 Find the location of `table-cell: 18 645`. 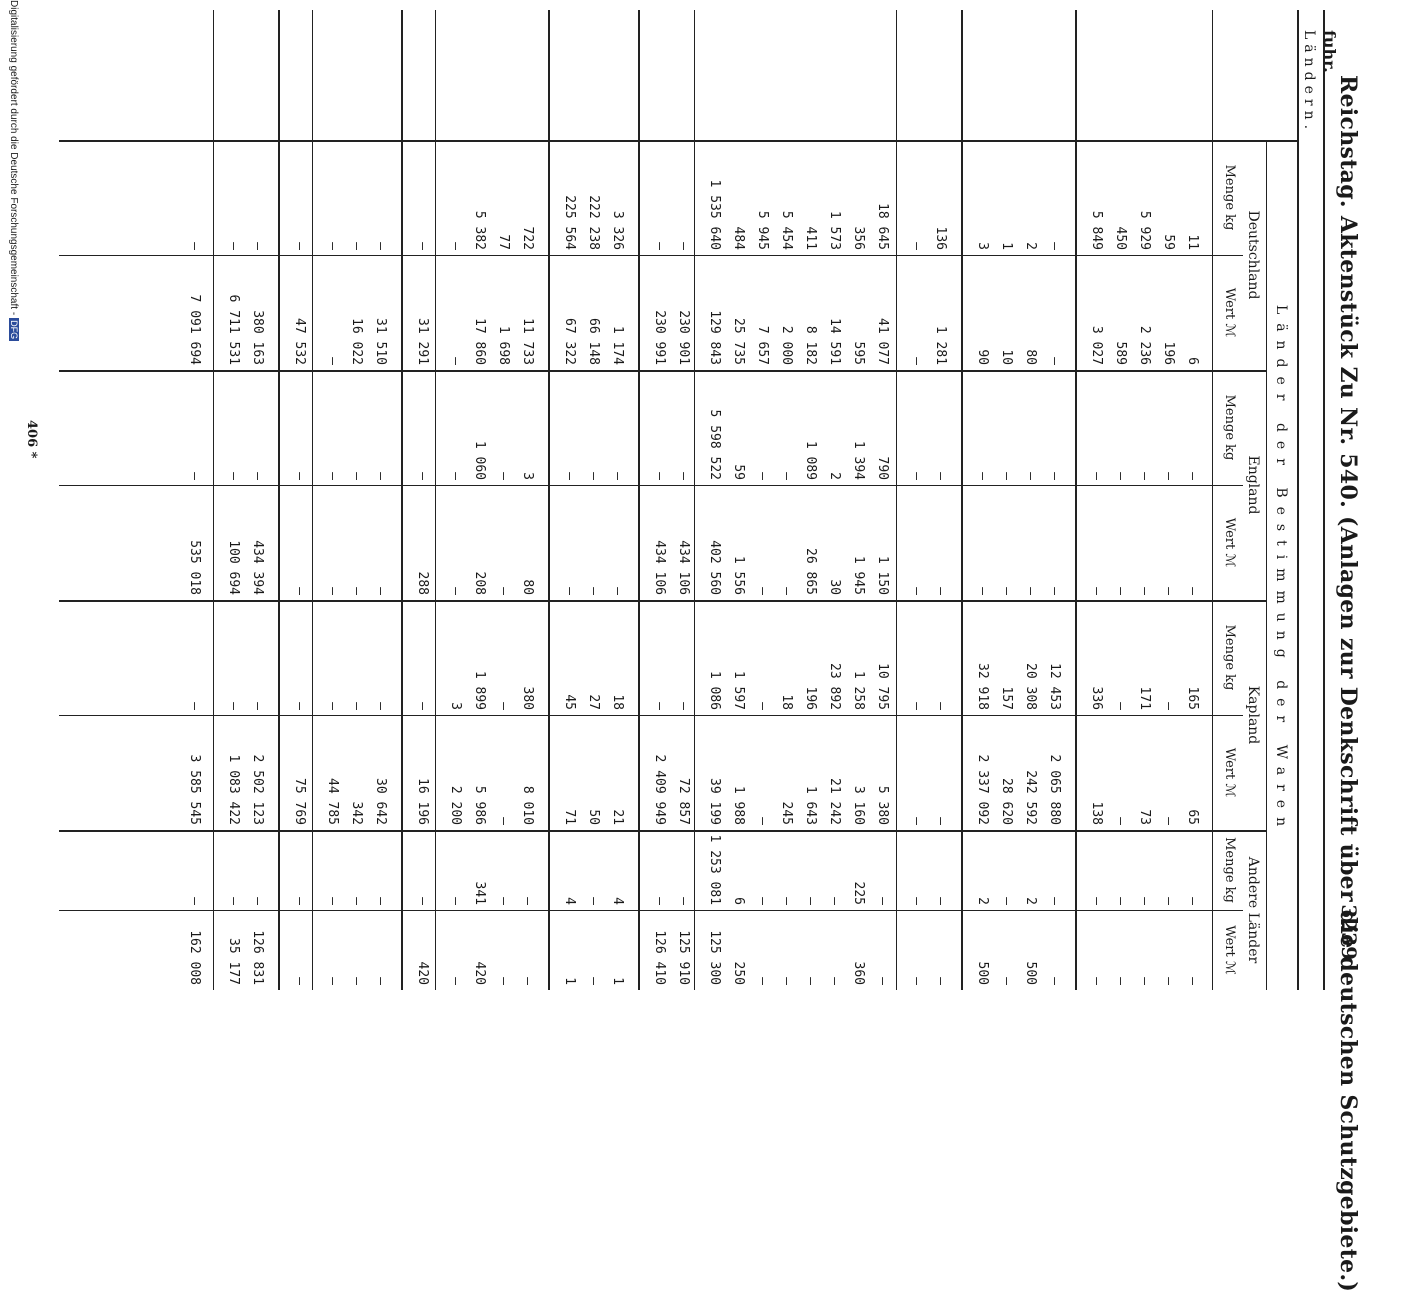

table-cell: 18 645 is located at coordinates (882, 226).